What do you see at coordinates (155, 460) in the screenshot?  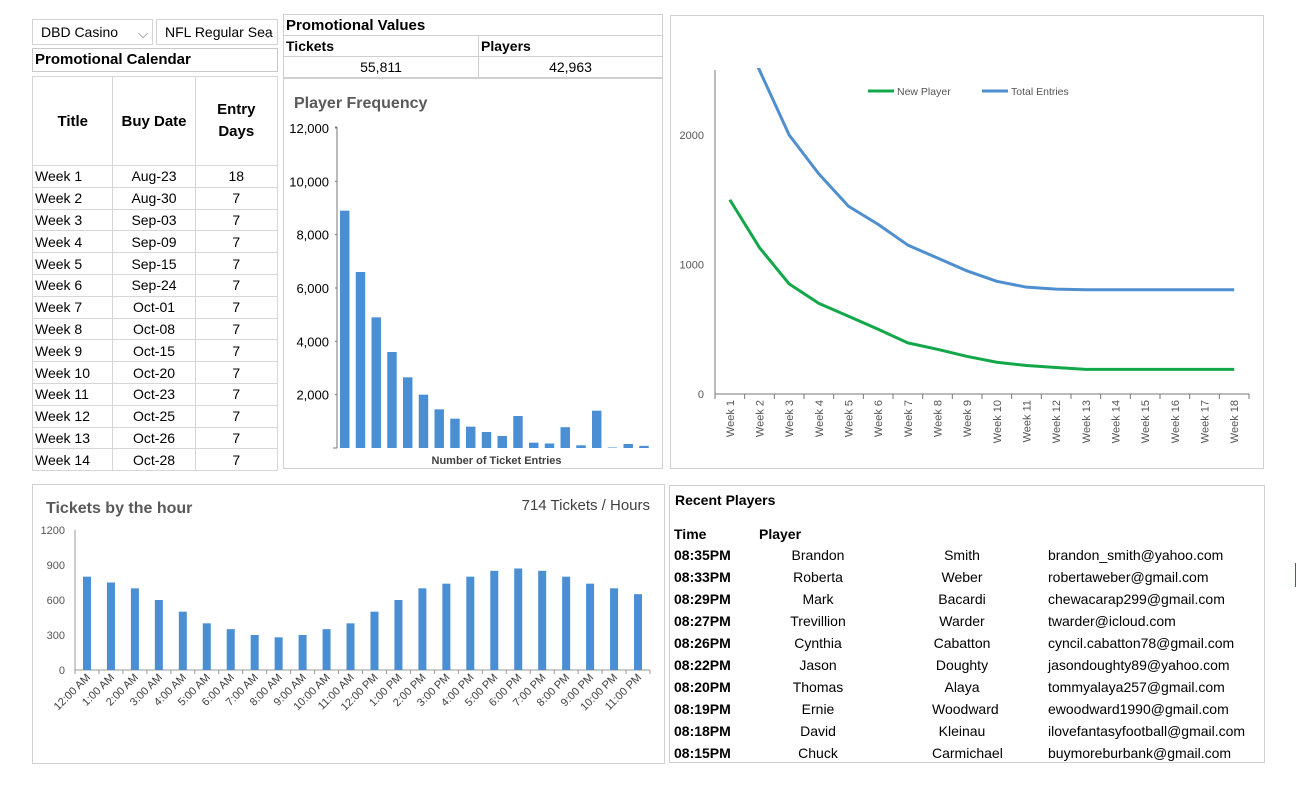 I see `calendar-row: Week 14 Oct-28 7` at bounding box center [155, 460].